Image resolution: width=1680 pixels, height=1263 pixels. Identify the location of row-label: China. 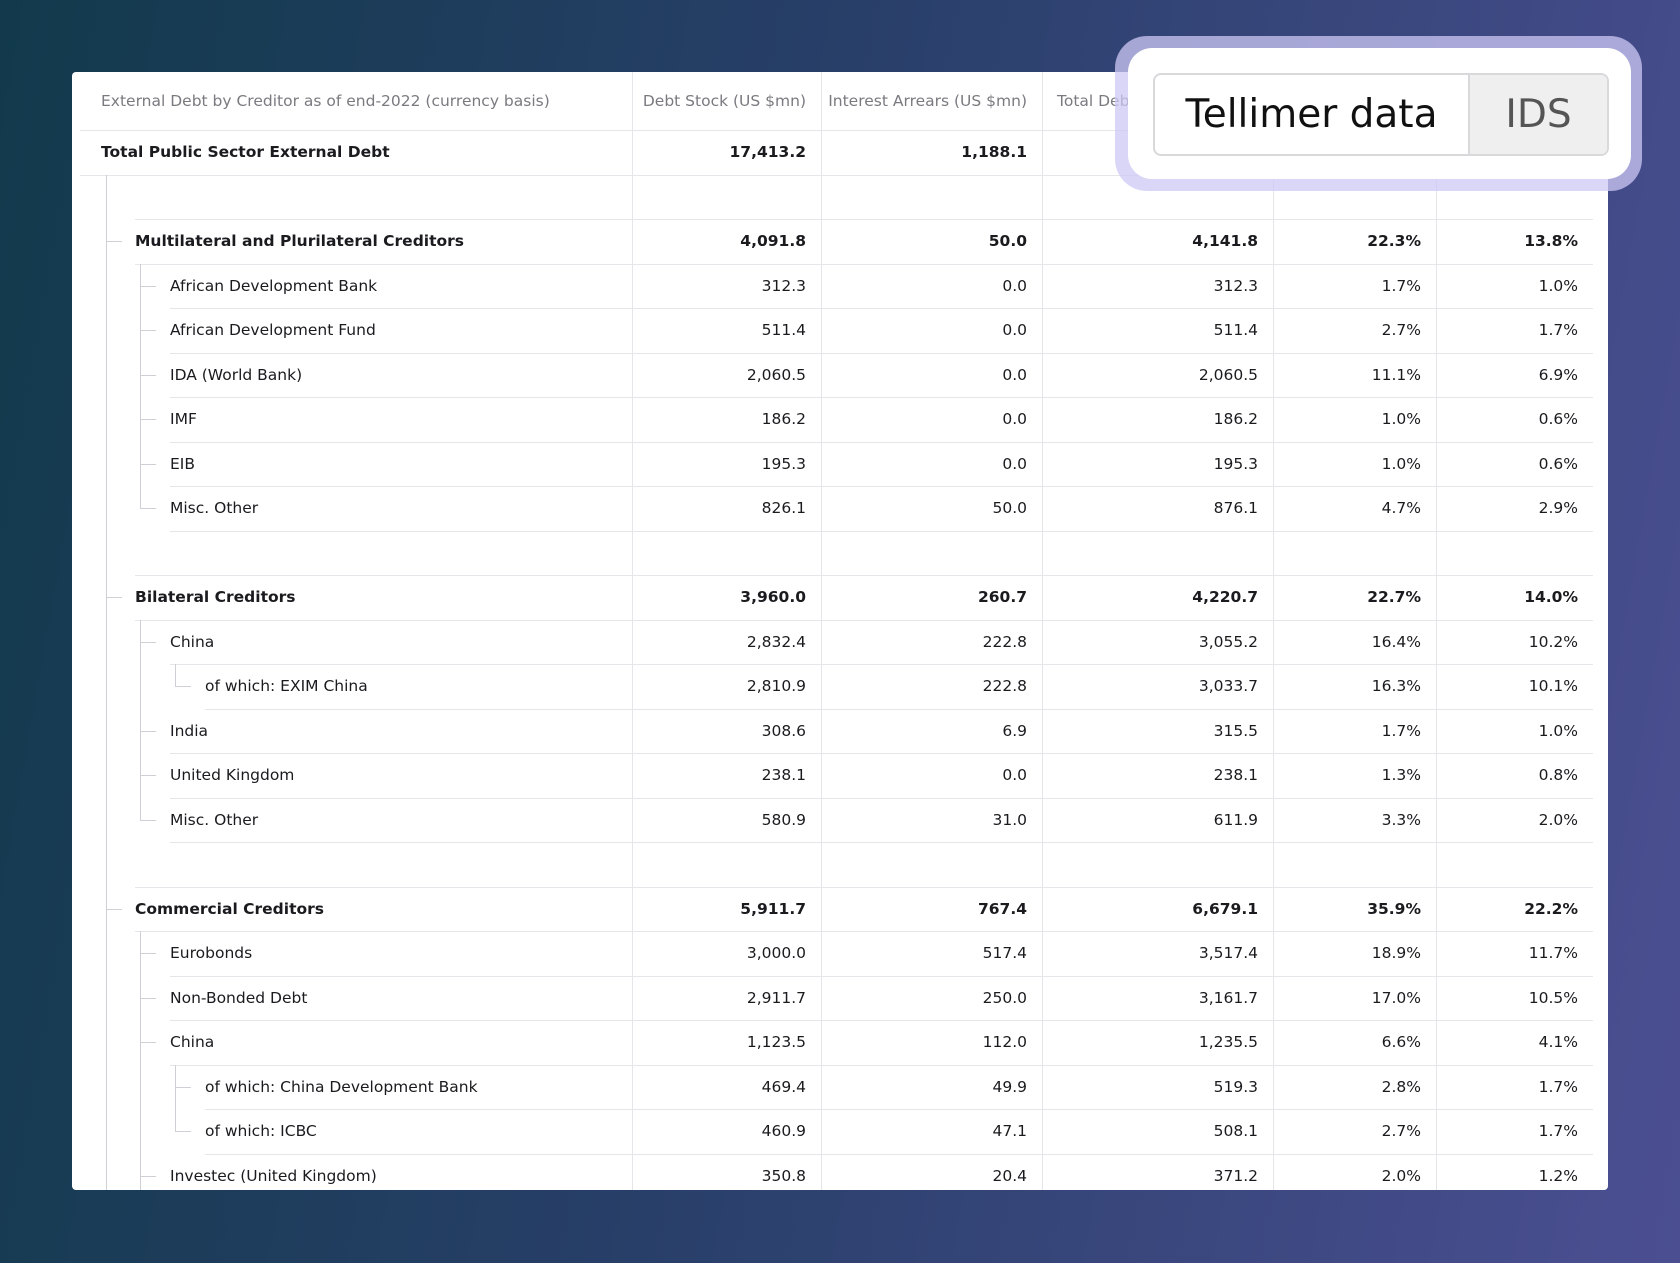
(192, 1042).